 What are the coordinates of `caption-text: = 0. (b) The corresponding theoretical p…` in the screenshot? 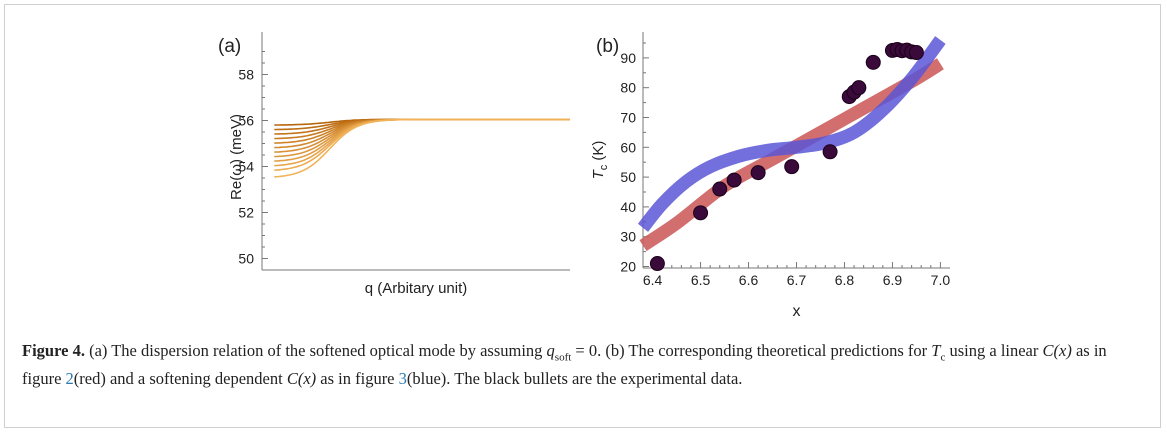 It's located at (751, 350).